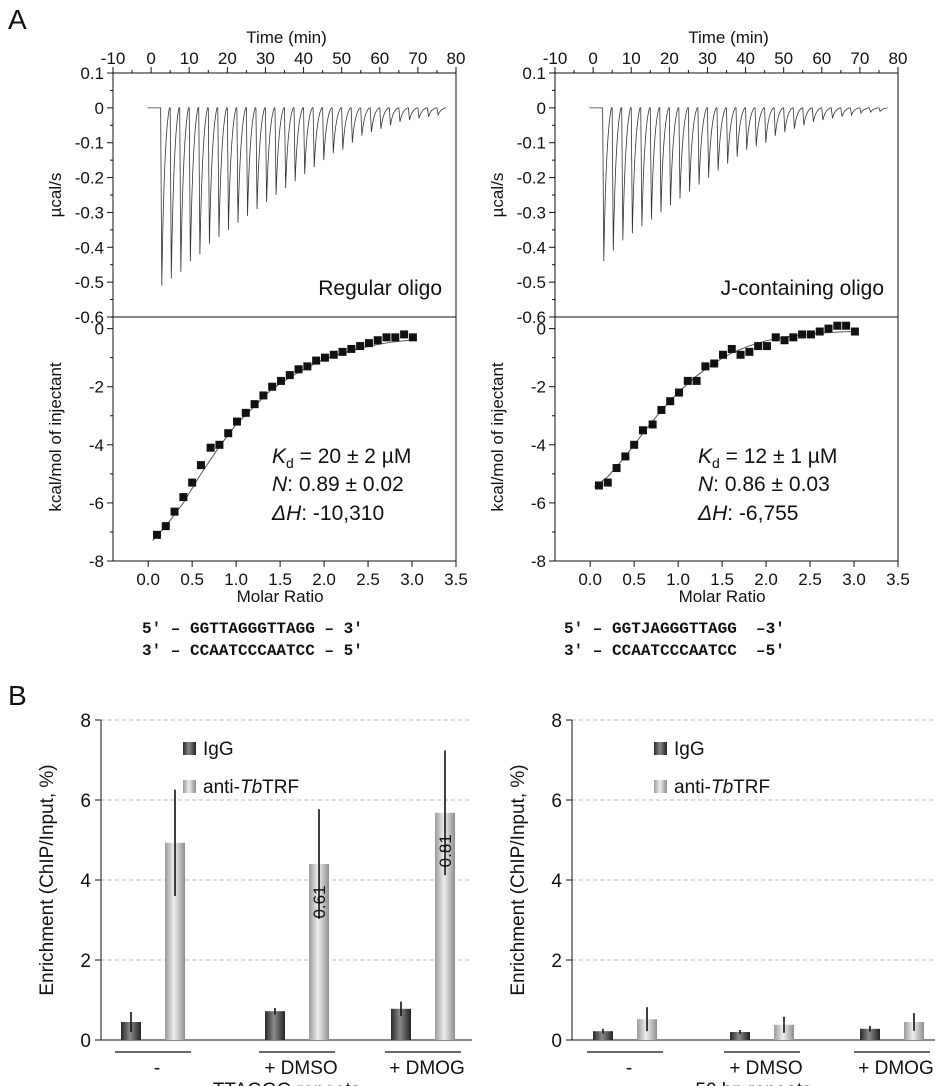 Image resolution: width=941 pixels, height=1086 pixels. Describe the element at coordinates (189, 786) in the screenshot. I see `B-left-legend-swatch` at that location.